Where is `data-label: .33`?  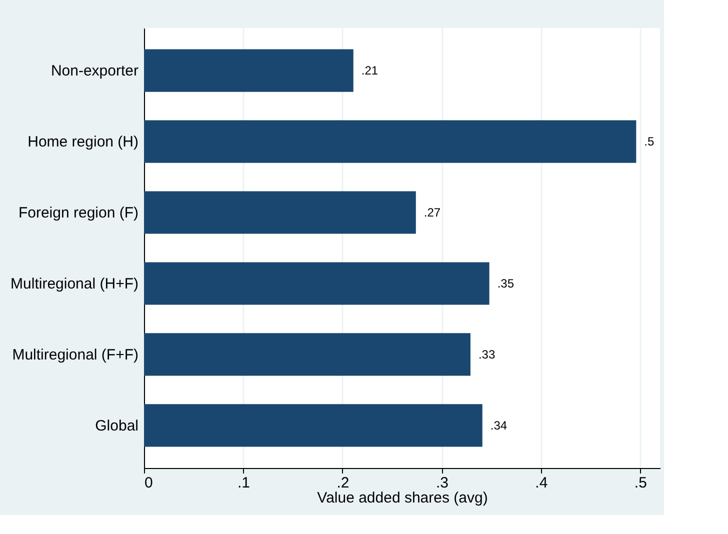
data-label: .33 is located at coordinates (487, 354).